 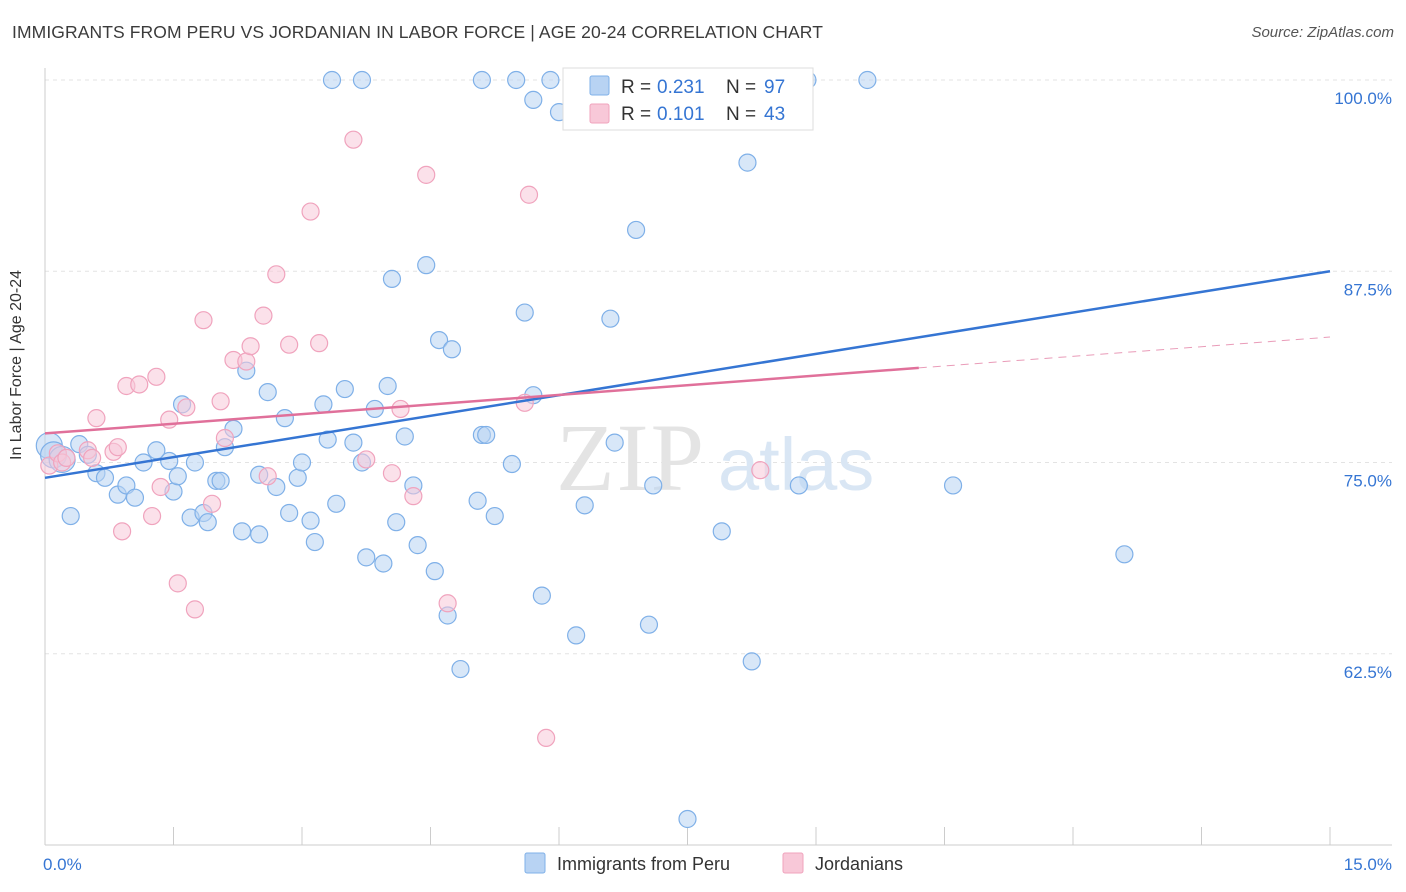 I want to click on watermark-zip: ZIP, so click(x=631, y=457).